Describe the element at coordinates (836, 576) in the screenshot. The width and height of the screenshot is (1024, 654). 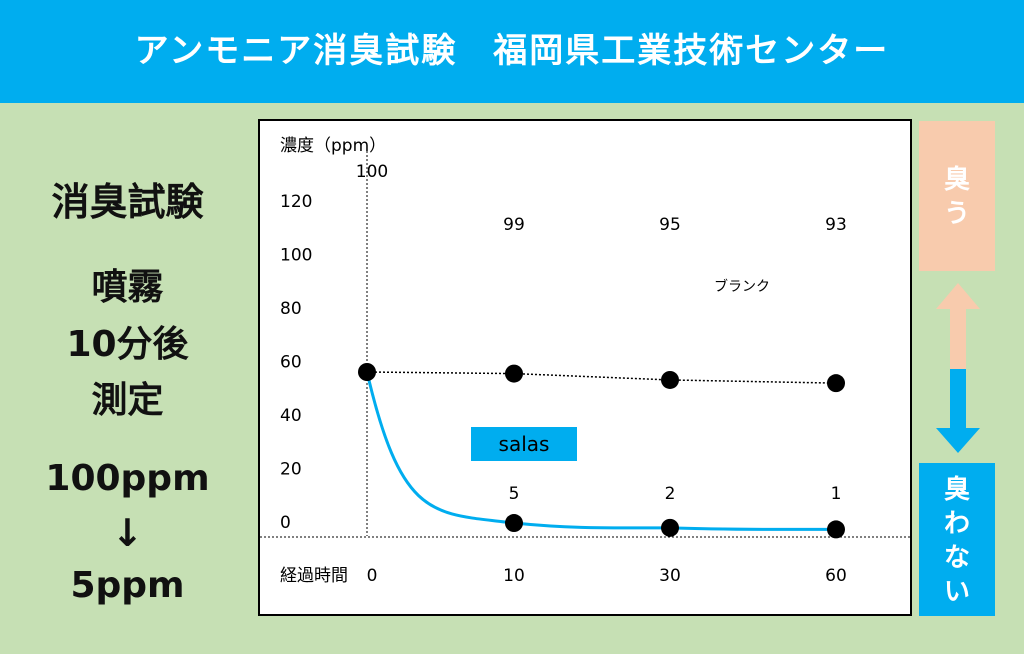
I see `x-tick-label: 60` at that location.